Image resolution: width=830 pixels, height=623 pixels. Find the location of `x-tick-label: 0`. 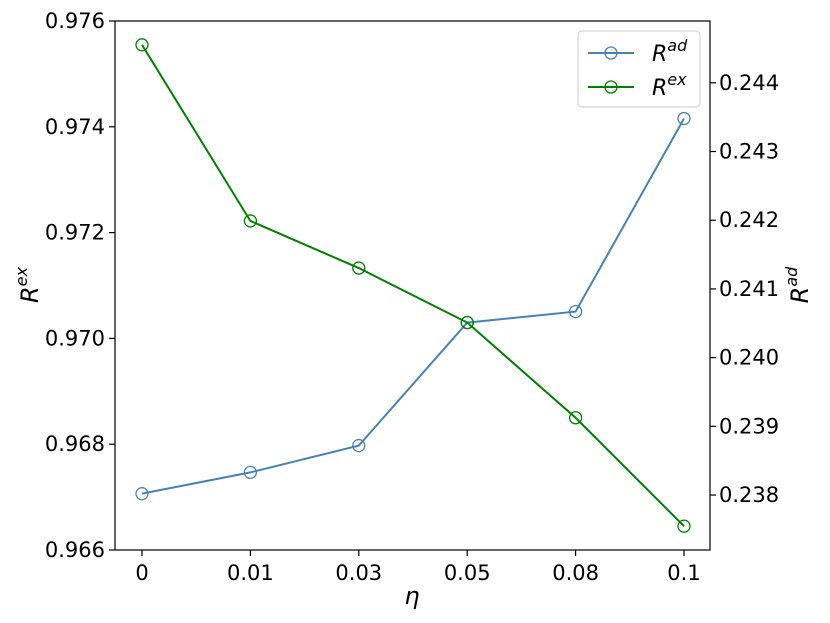

x-tick-label: 0 is located at coordinates (141, 573).